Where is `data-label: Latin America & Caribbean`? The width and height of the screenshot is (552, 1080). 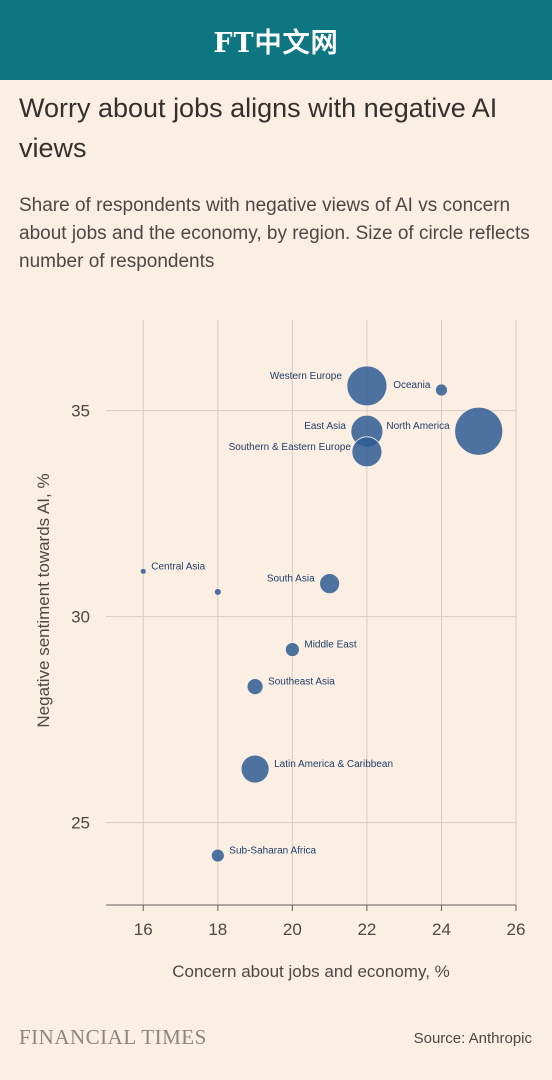
data-label: Latin America & Caribbean is located at coordinates (333, 764).